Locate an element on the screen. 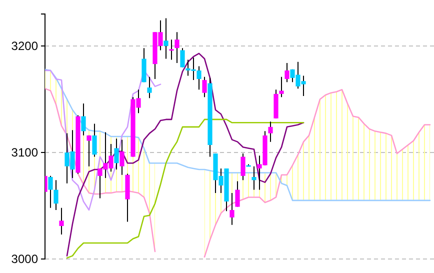  y-tick-label: 3200 is located at coordinates (24, 45).